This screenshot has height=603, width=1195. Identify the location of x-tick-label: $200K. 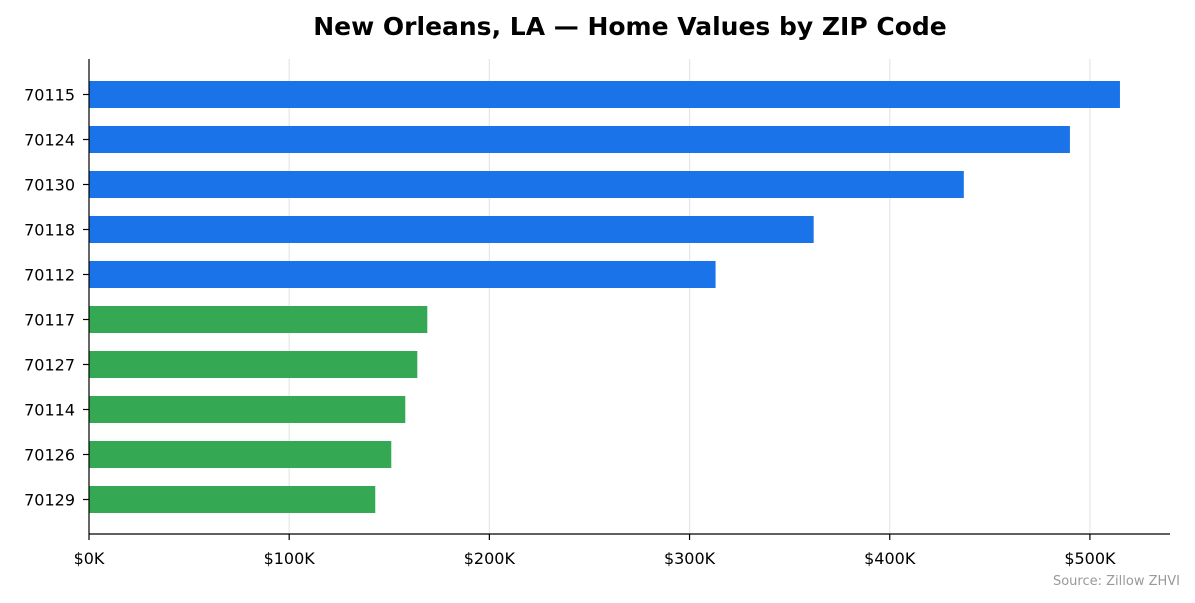
(490, 558).